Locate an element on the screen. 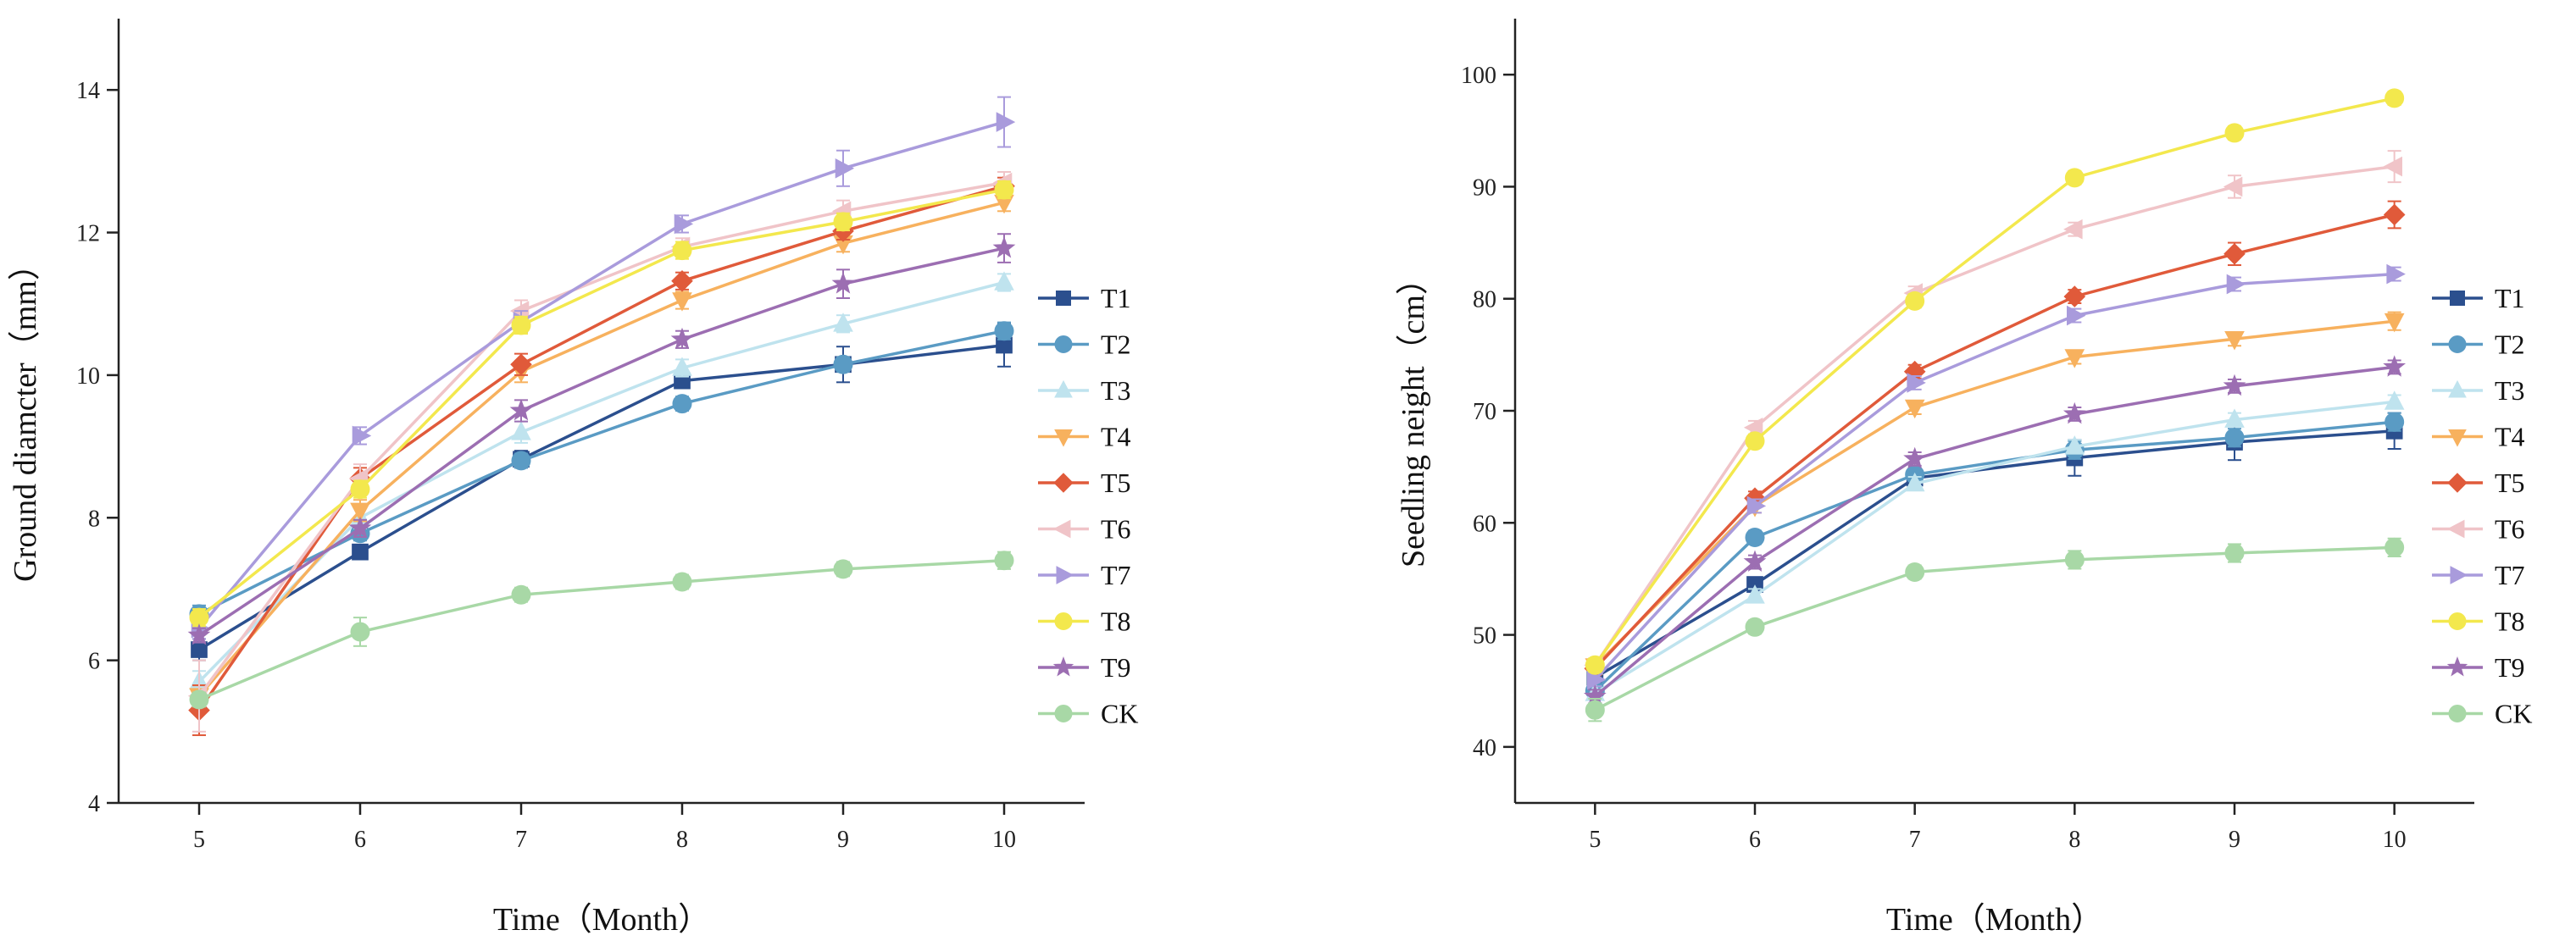  series-ck is located at coordinates (1995, 630).